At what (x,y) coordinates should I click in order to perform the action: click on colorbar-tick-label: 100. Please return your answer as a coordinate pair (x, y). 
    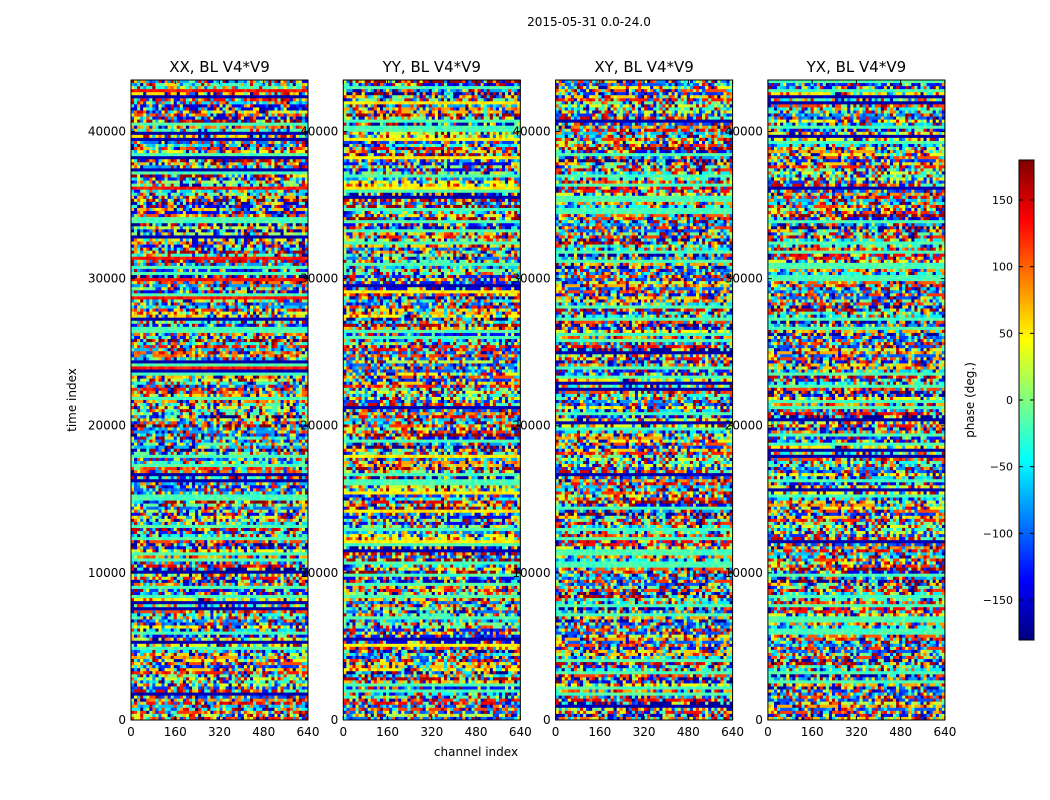
    Looking at the image, I should click on (1002, 267).